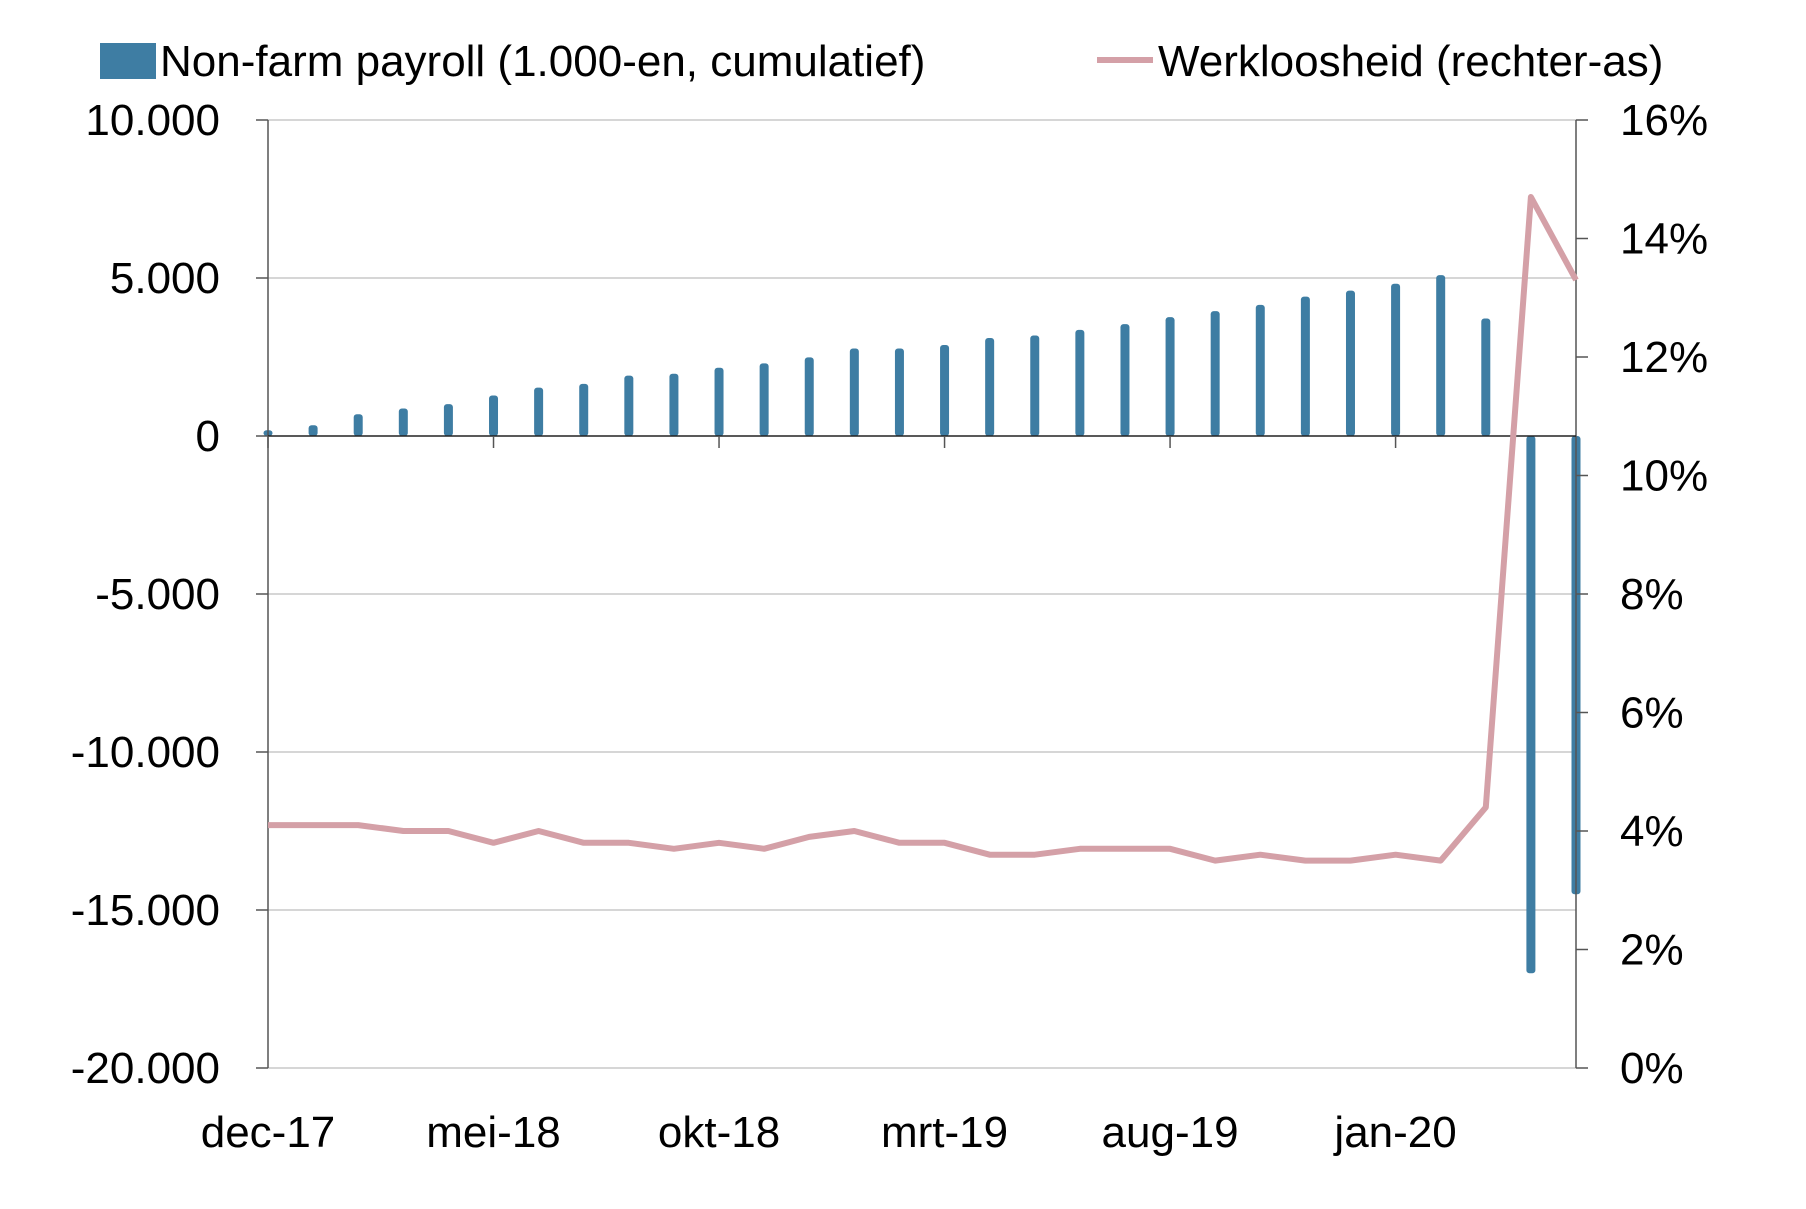 The height and width of the screenshot is (1209, 1806). I want to click on left-tick-label: 10.000, so click(152, 120).